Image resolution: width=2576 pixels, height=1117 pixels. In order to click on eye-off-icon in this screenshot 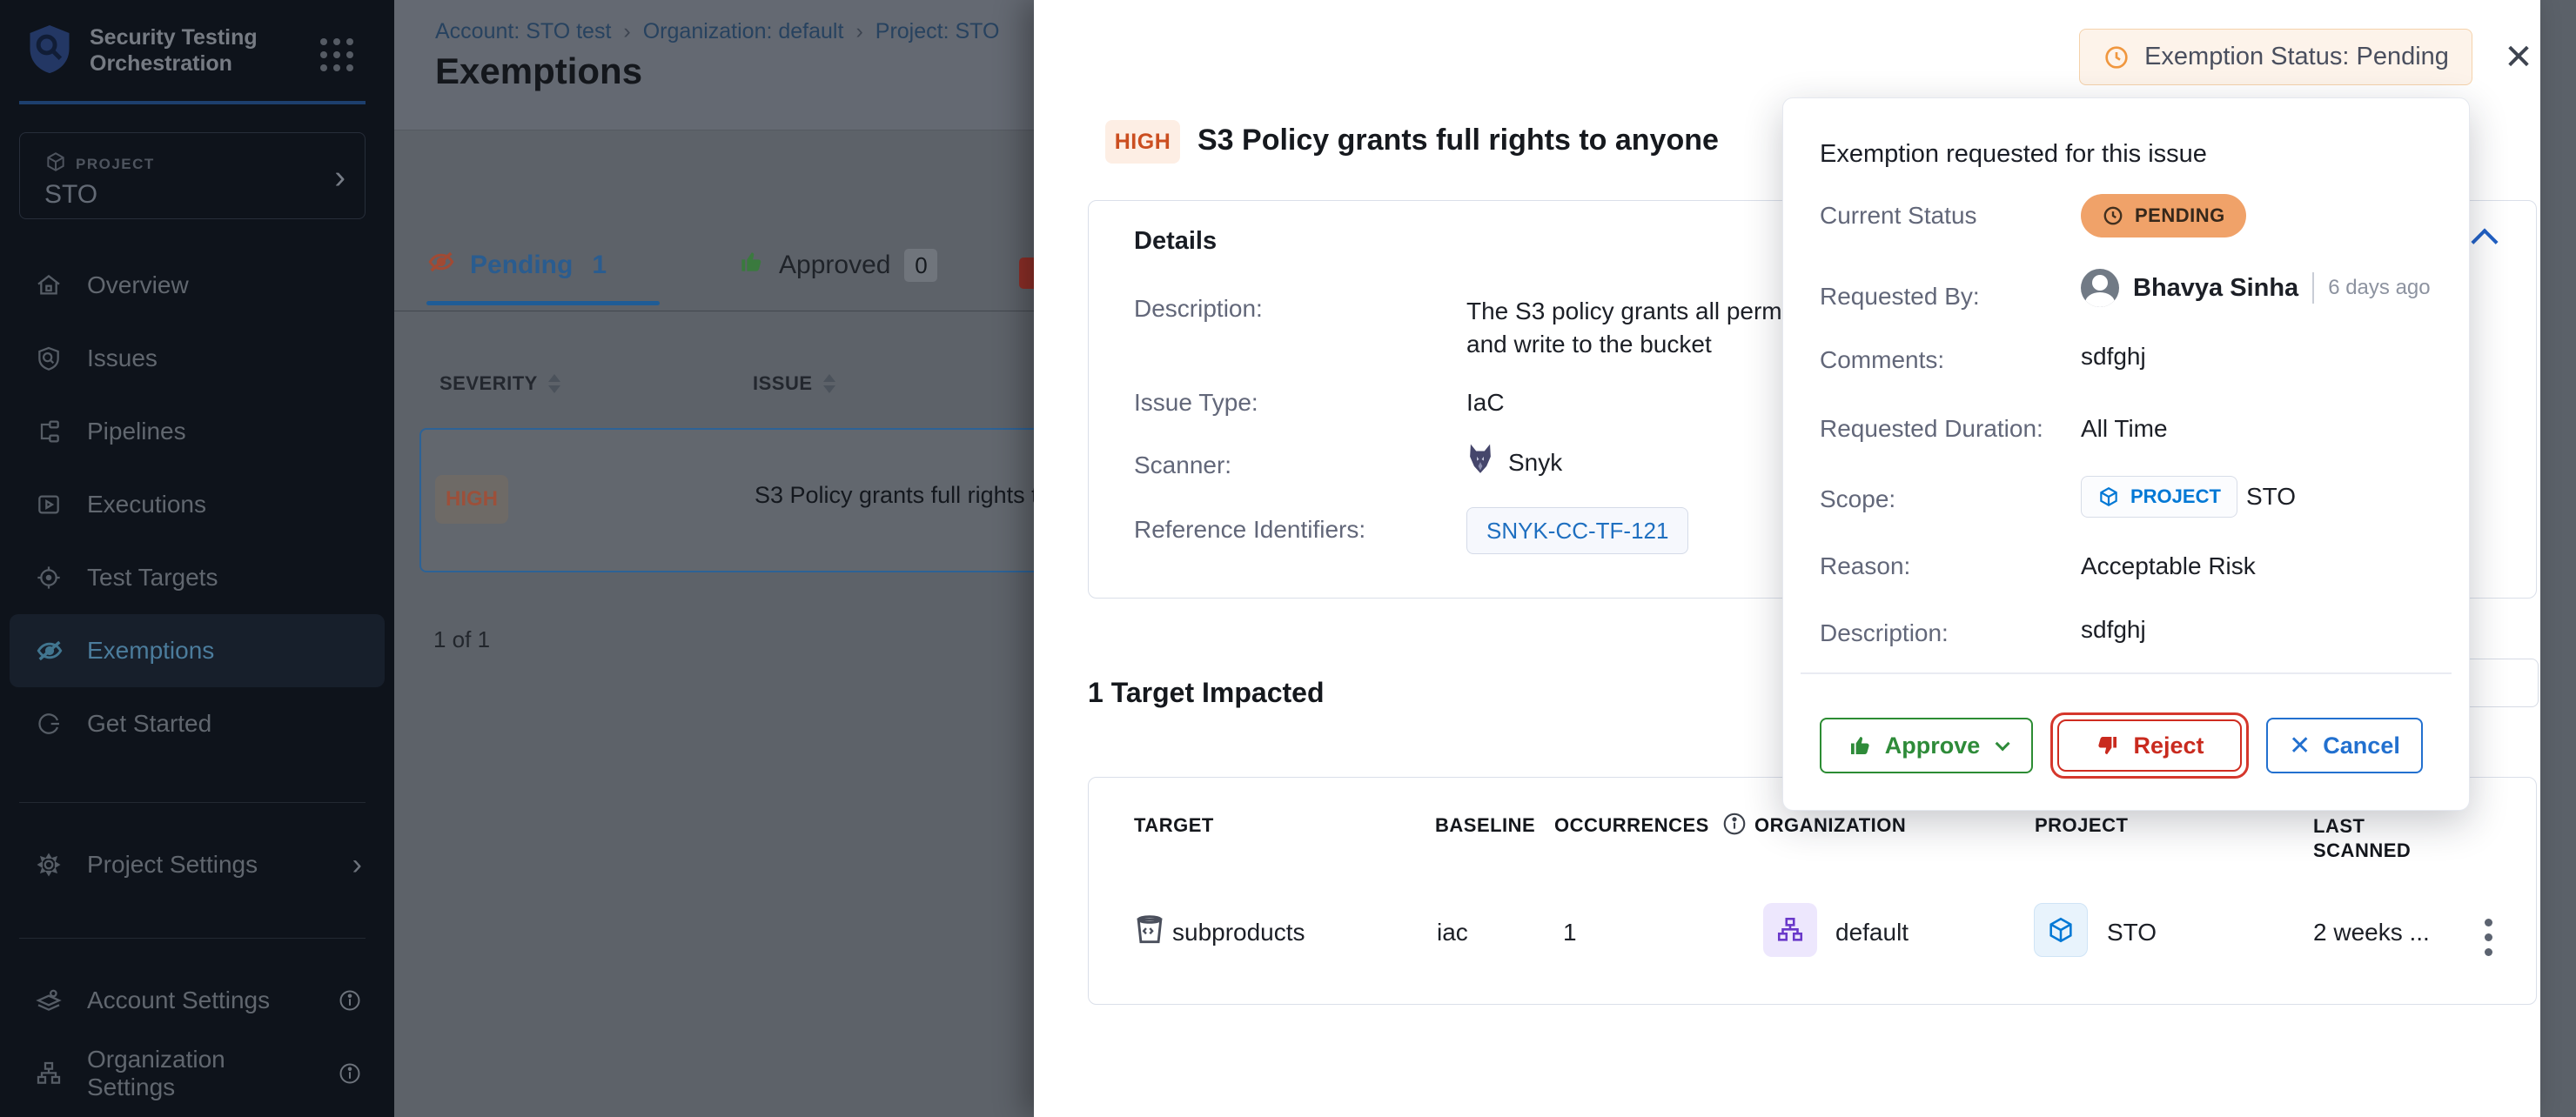, I will do `click(441, 265)`.